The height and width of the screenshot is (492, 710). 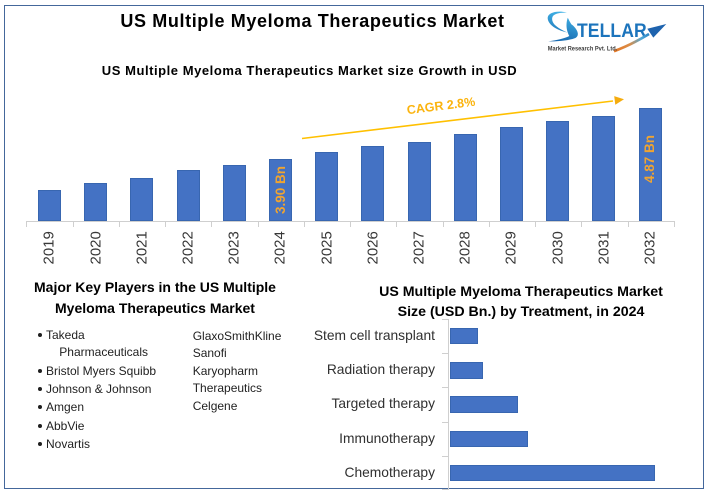 What do you see at coordinates (583, 48) in the screenshot?
I see `svg-text: Market Research Pvt. Ltd.` at bounding box center [583, 48].